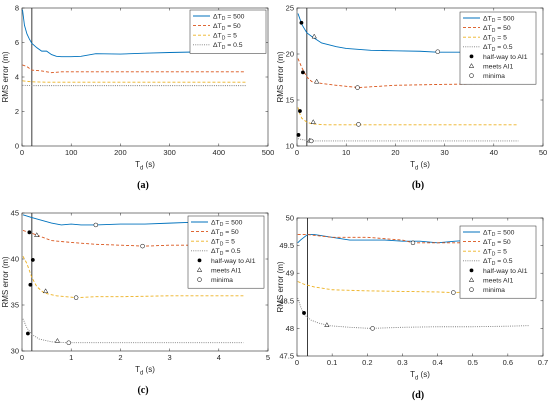  I want to click on y-tick-label: 48, so click(290, 328).